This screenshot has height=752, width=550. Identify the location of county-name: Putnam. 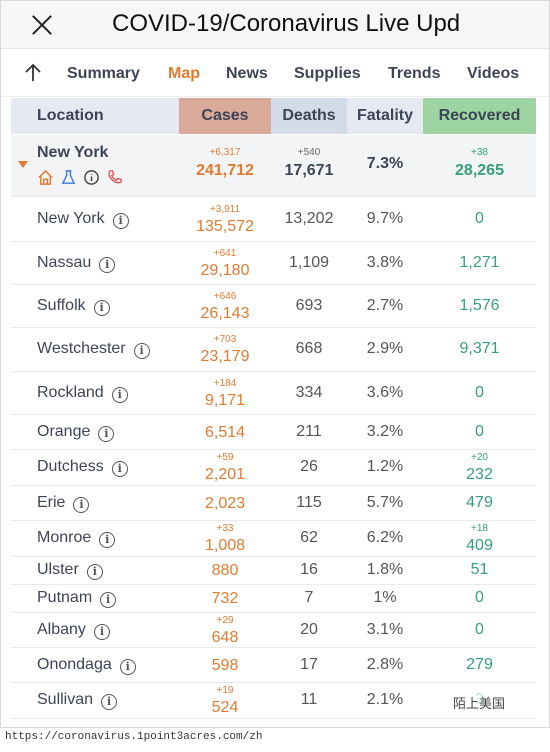
(65, 597).